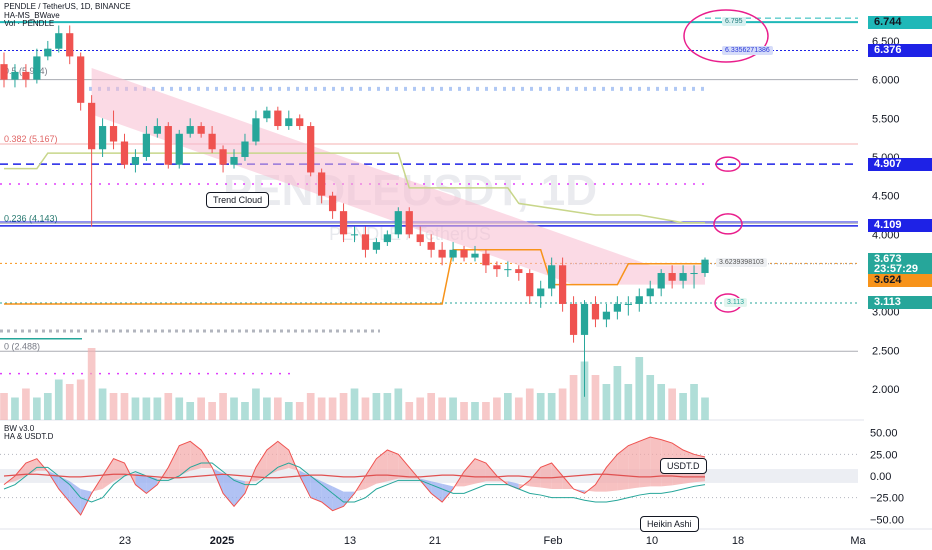  I want to click on price-tag-4907: 4.907, so click(900, 164).